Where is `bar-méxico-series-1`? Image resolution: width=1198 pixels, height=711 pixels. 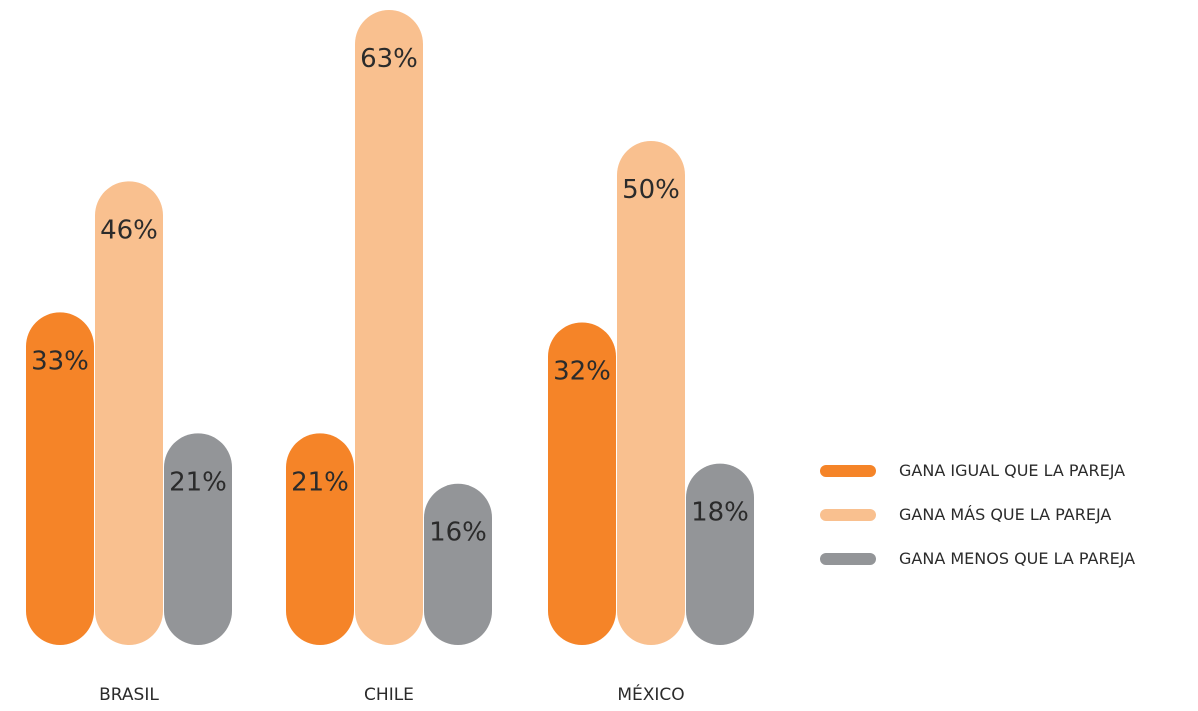
bar-méxico-series-1 is located at coordinates (651, 393).